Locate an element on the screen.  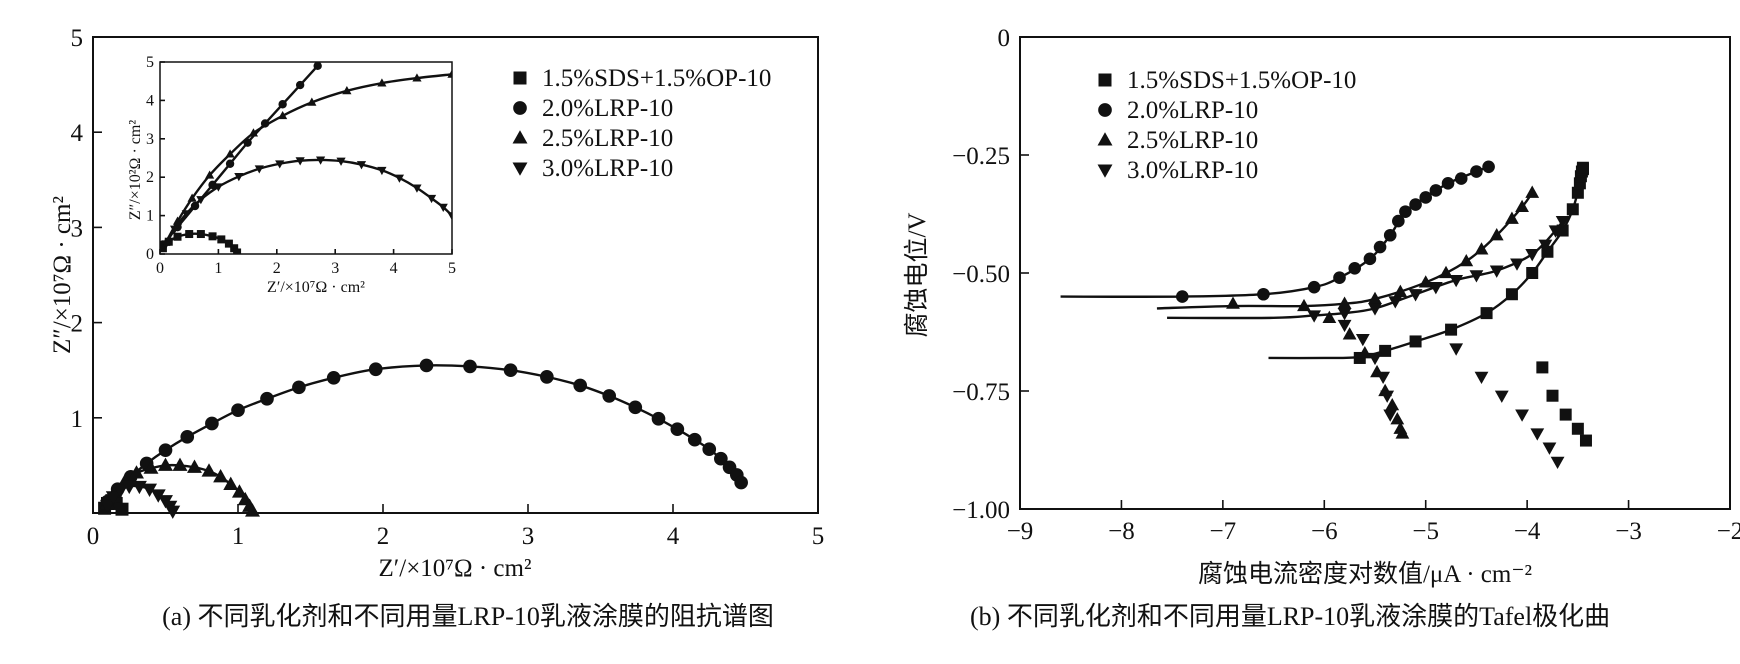
panel-a-y-tick-label: 3 is located at coordinates (77, 228).